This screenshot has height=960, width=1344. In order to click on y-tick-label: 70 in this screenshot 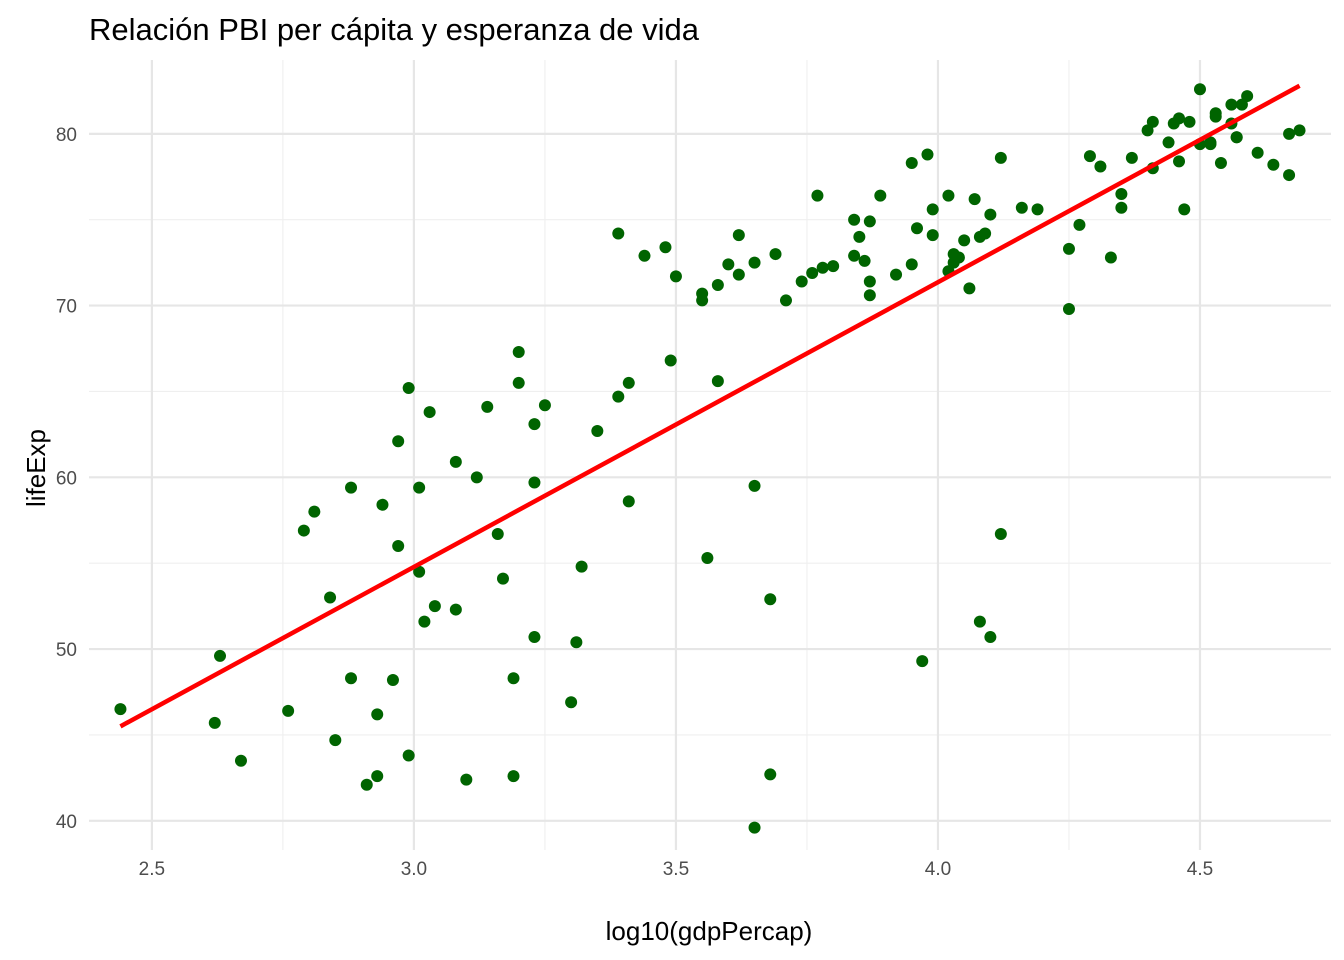, I will do `click(66, 307)`.